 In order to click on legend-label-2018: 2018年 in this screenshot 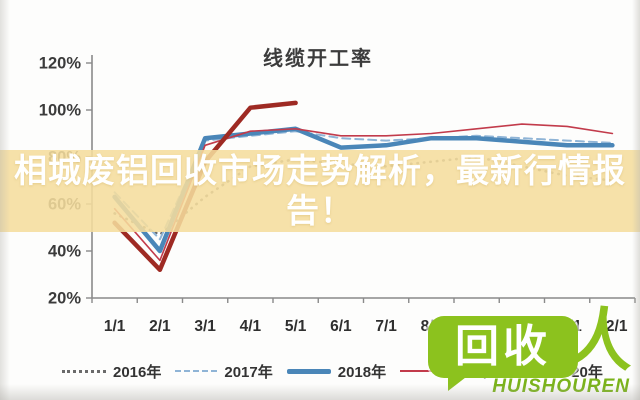, I will do `click(362, 372)`.